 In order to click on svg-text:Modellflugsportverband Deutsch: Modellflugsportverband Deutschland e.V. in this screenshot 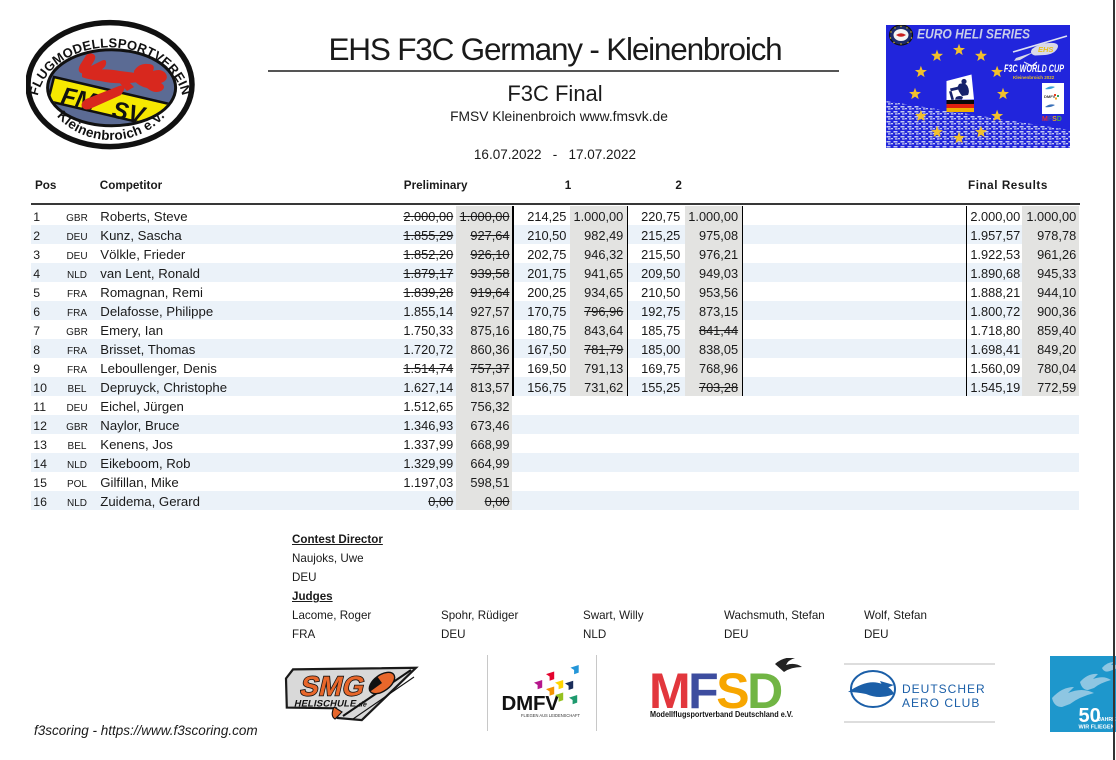, I will do `click(721, 714)`.